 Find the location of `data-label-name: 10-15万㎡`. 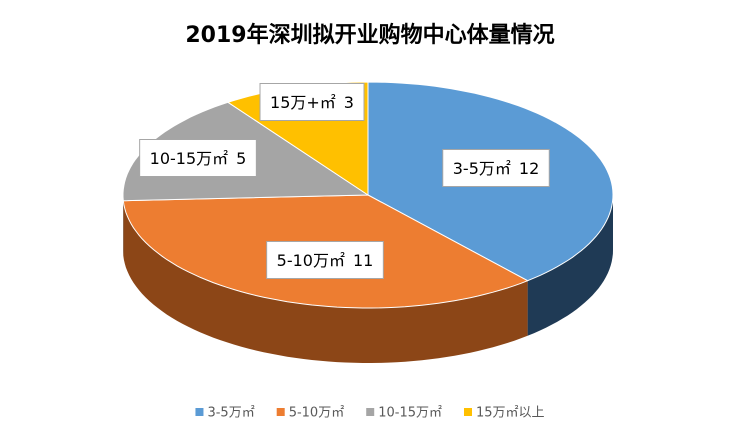

data-label-name: 10-15万㎡ is located at coordinates (189, 158).